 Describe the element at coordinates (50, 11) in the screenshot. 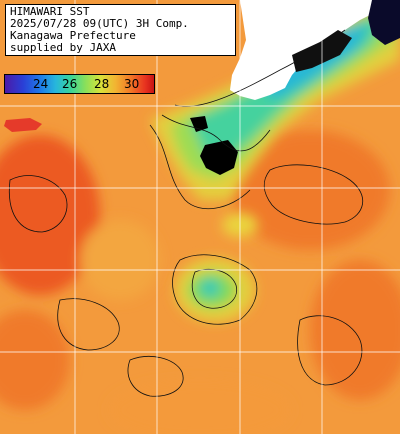

I see `product-title: HIMAWARI SST` at that location.